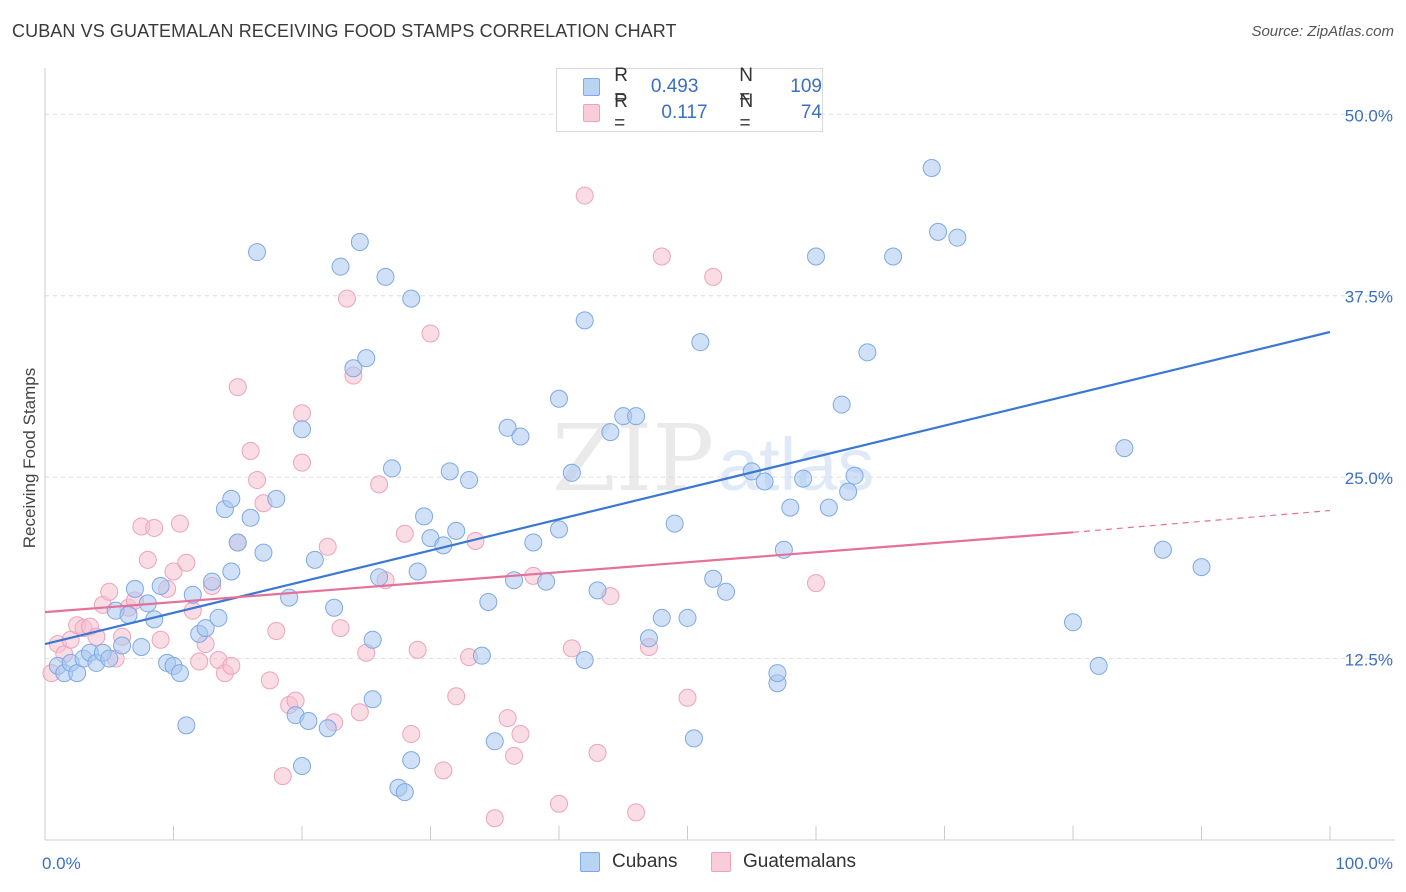 This screenshot has width=1406, height=892. I want to click on stats-legend: R = 0.493 N = 109 R = 0.117 N = 74, so click(689, 99).